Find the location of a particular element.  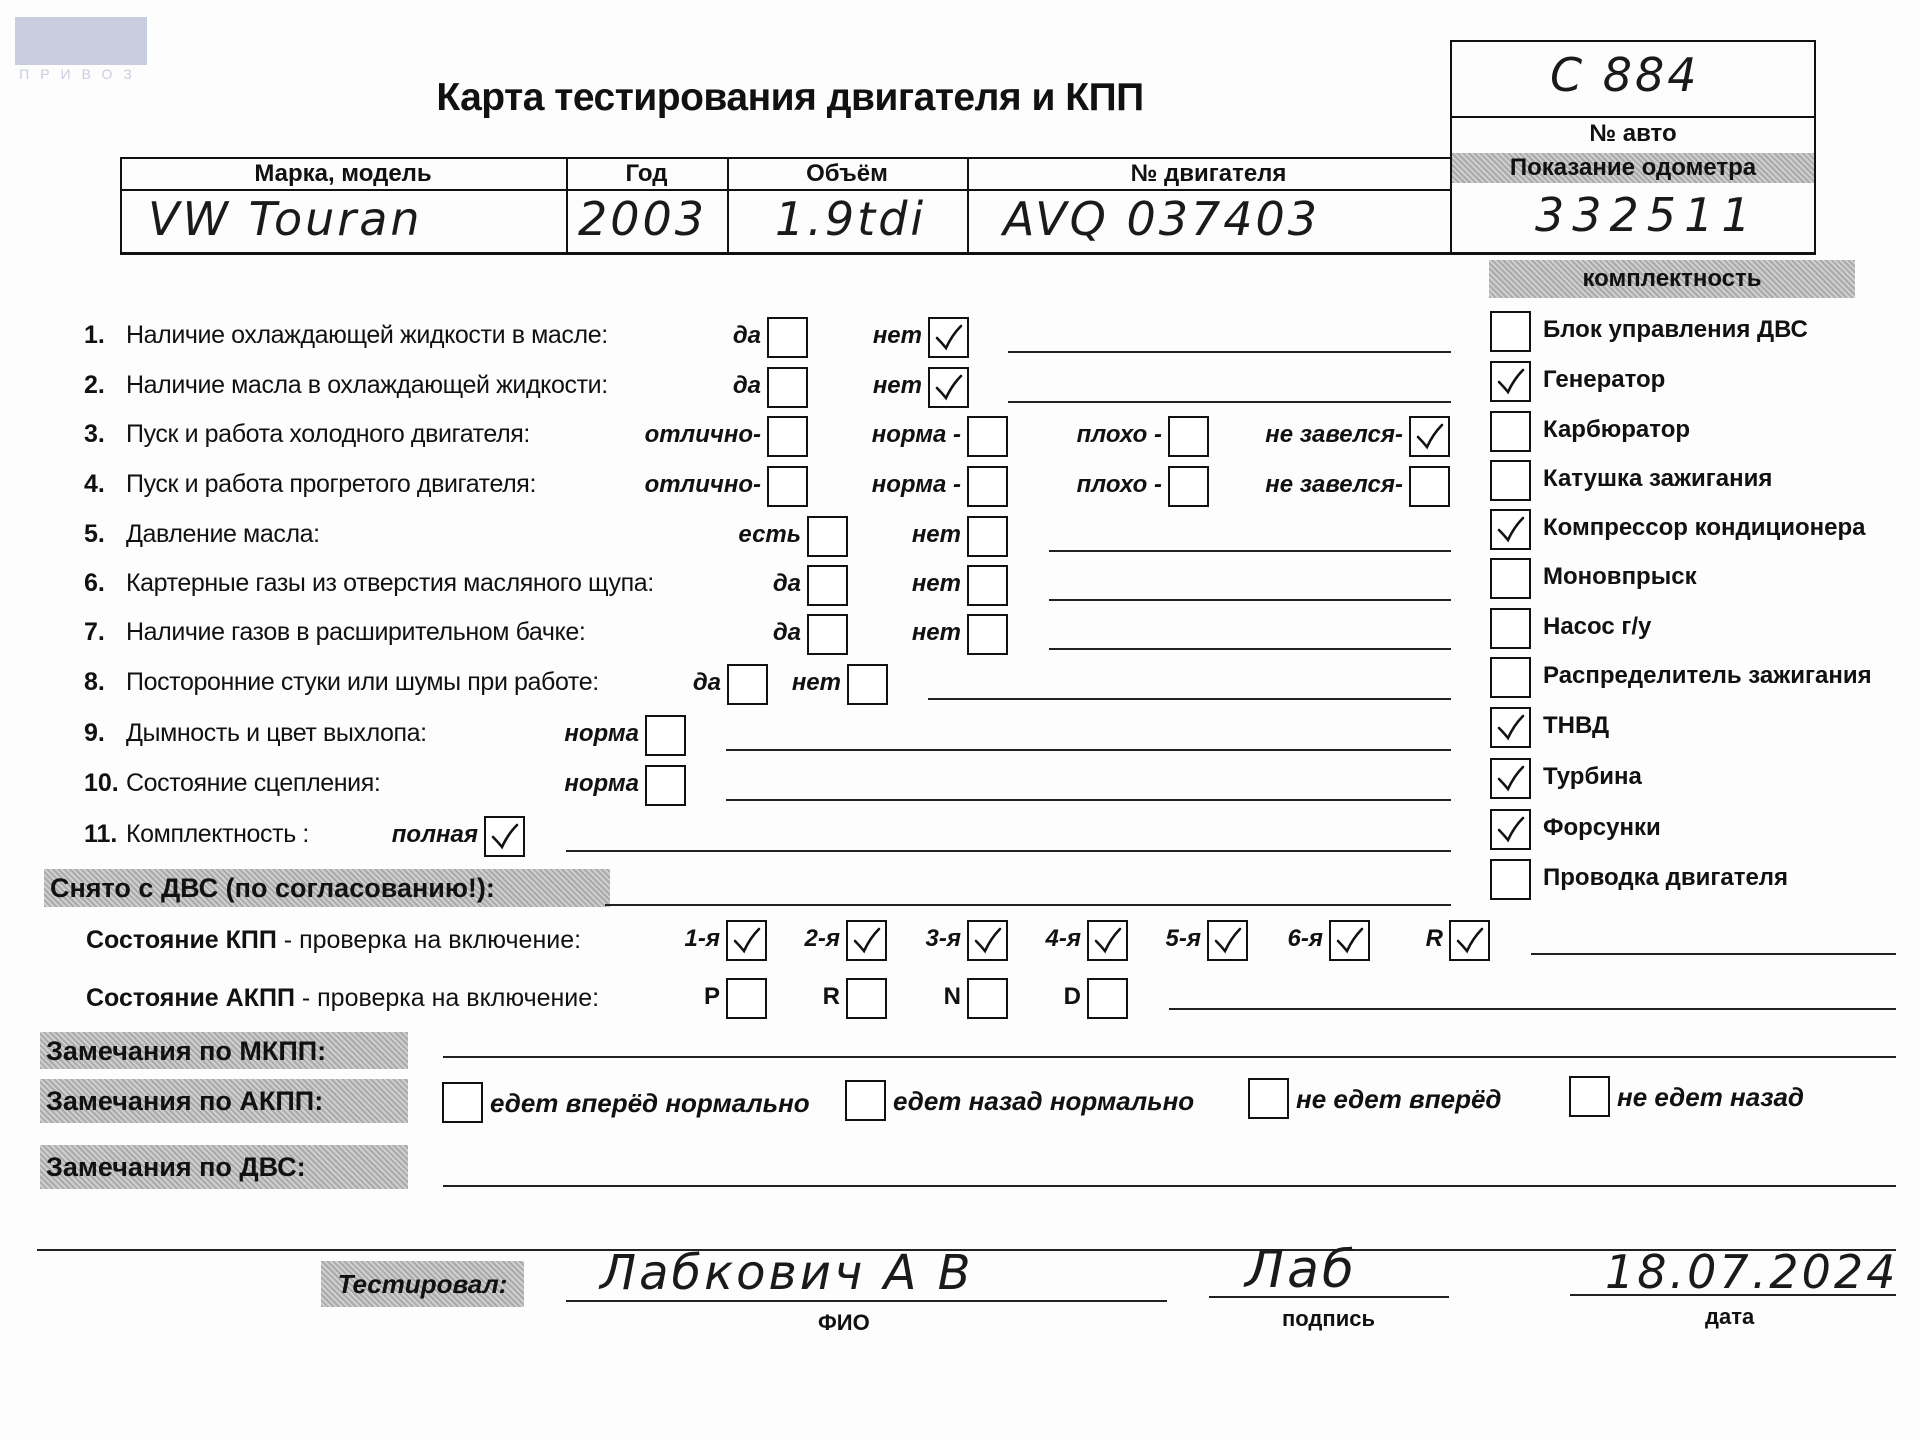

signature-label: подпись is located at coordinates (1328, 1318).